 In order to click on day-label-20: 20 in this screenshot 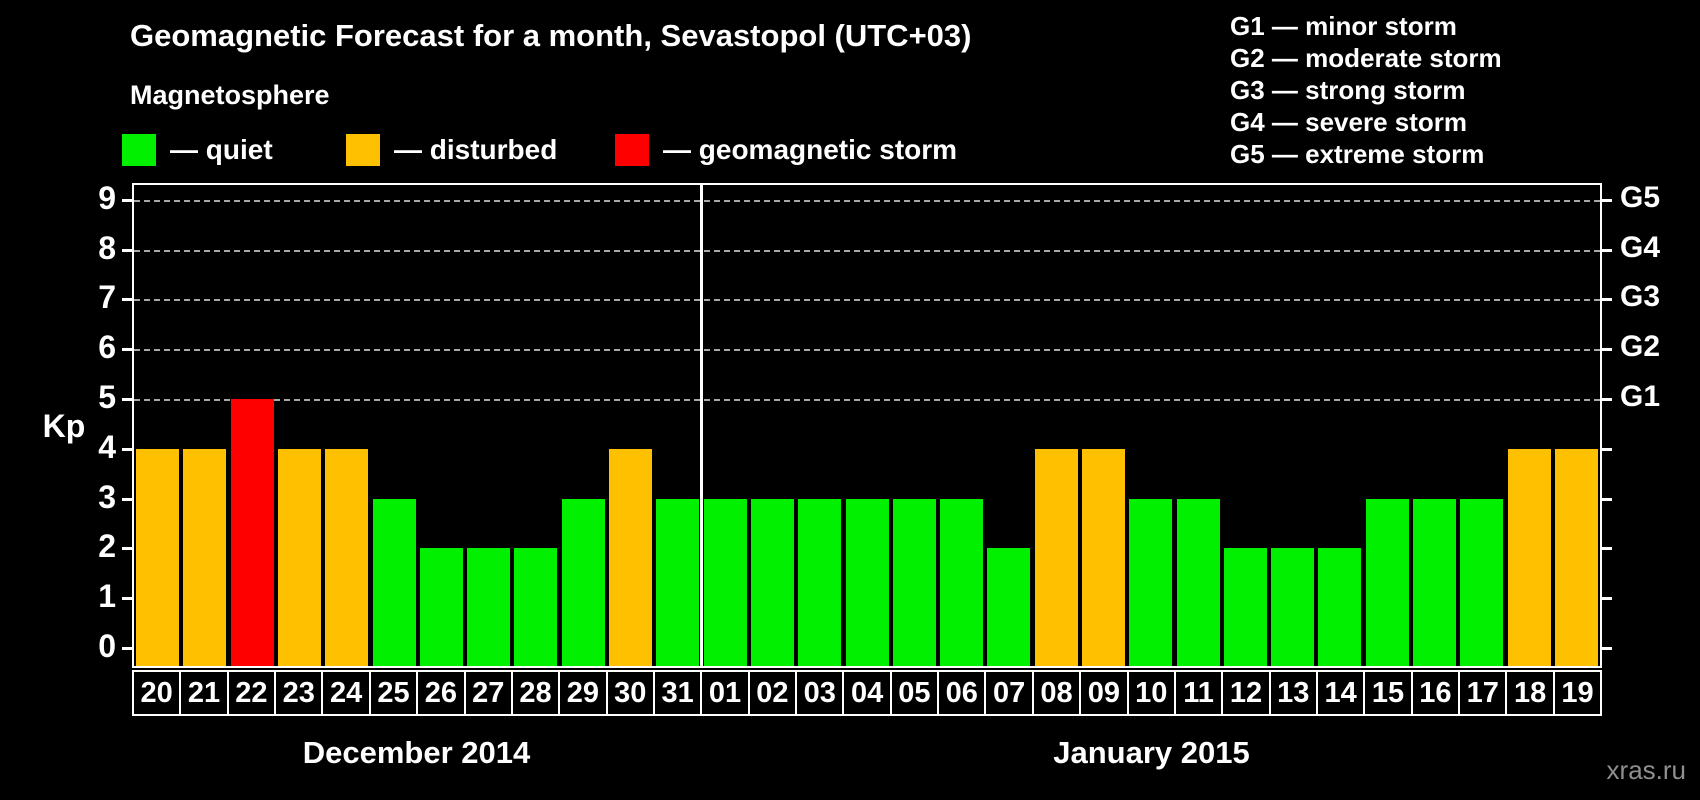, I will do `click(157, 693)`.